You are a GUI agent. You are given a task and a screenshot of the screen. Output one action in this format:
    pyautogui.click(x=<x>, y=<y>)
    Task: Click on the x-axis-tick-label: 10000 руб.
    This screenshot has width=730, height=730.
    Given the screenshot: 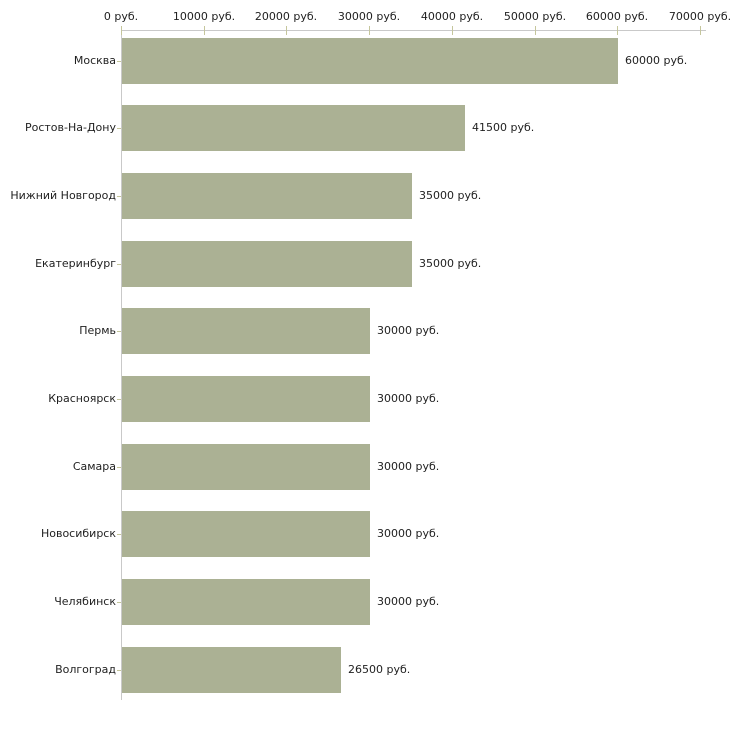 What is the action you would take?
    pyautogui.click(x=204, y=16)
    